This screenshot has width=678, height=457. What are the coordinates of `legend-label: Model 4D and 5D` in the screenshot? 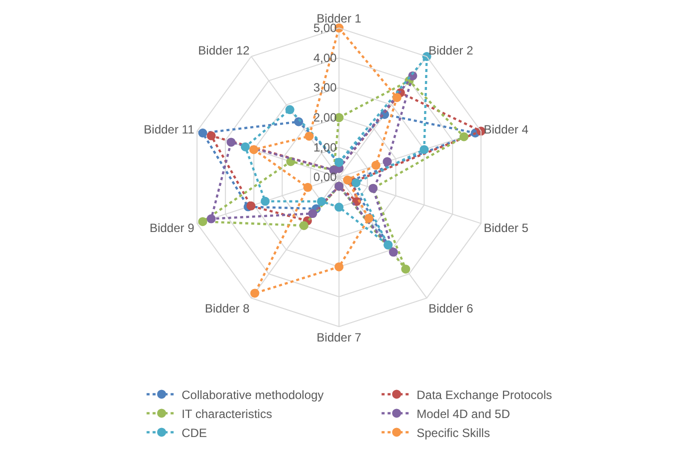 It's located at (463, 413).